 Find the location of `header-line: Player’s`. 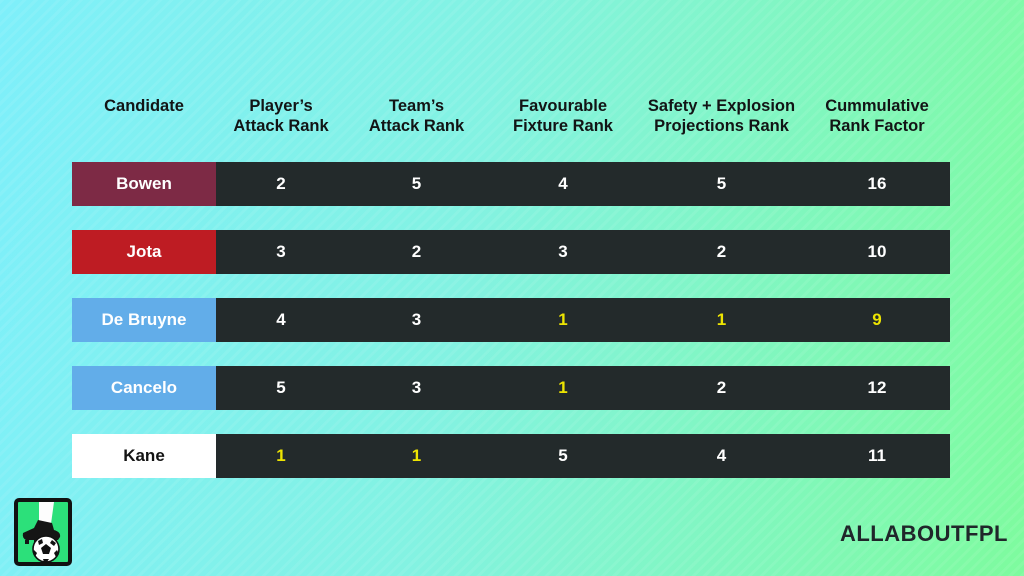

header-line: Player’s is located at coordinates (281, 106).